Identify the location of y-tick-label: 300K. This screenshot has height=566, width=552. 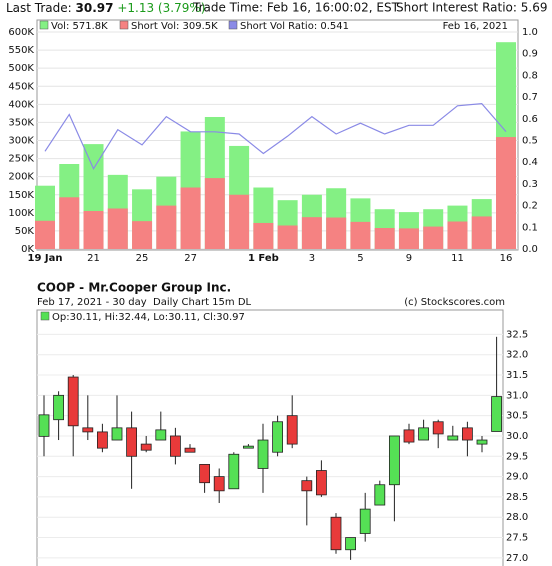
(21, 141).